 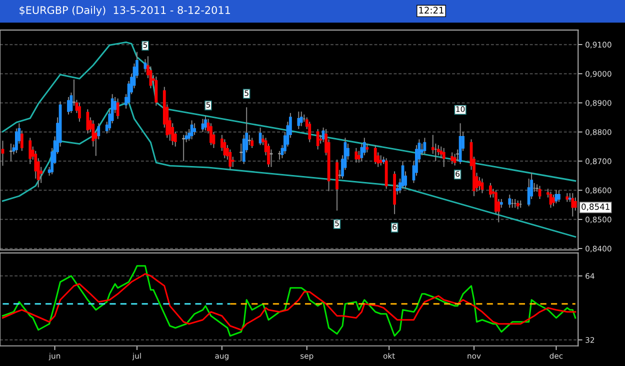 What do you see at coordinates (596, 207) in the screenshot?
I see `annotation: 0,8541` at bounding box center [596, 207].